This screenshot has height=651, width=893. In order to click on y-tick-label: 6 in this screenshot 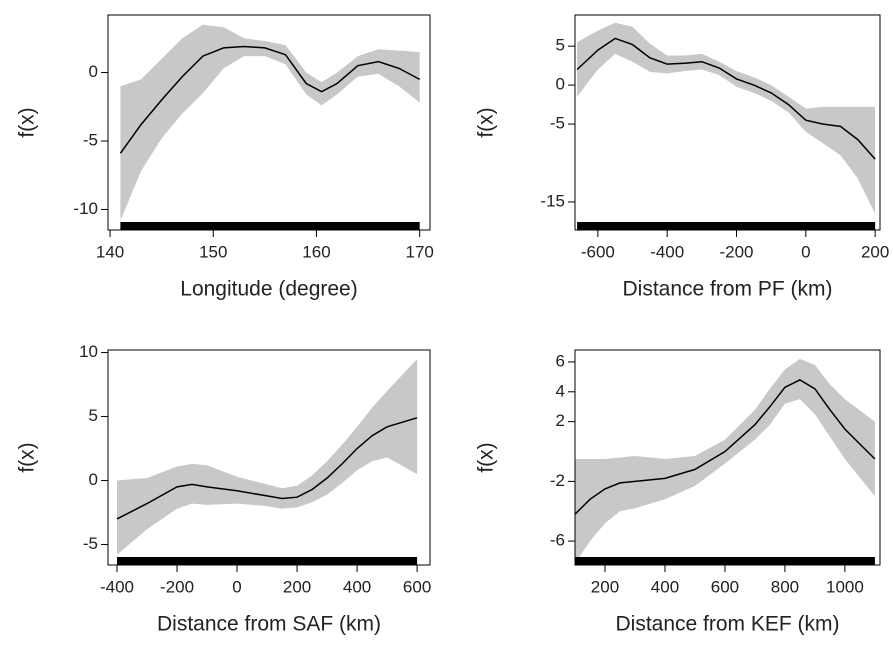, I will do `click(560, 360)`.